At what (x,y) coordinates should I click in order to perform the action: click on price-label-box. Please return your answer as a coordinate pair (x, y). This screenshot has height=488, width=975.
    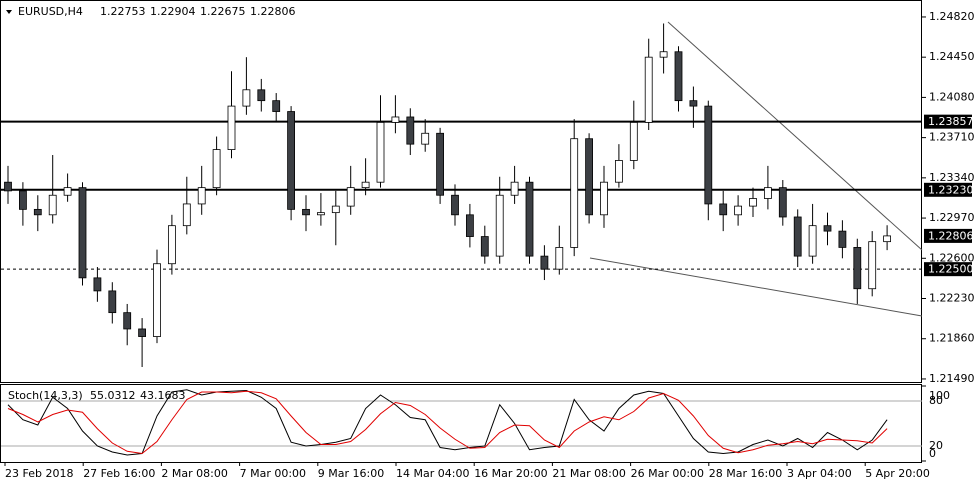
    Looking at the image, I should click on (948, 235).